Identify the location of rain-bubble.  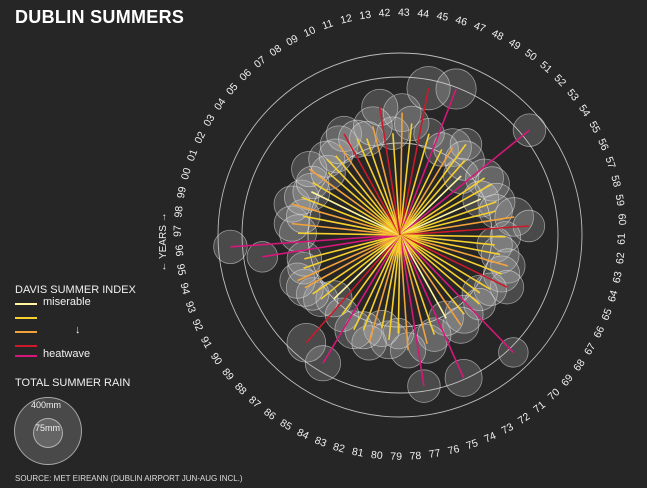
(230, 247).